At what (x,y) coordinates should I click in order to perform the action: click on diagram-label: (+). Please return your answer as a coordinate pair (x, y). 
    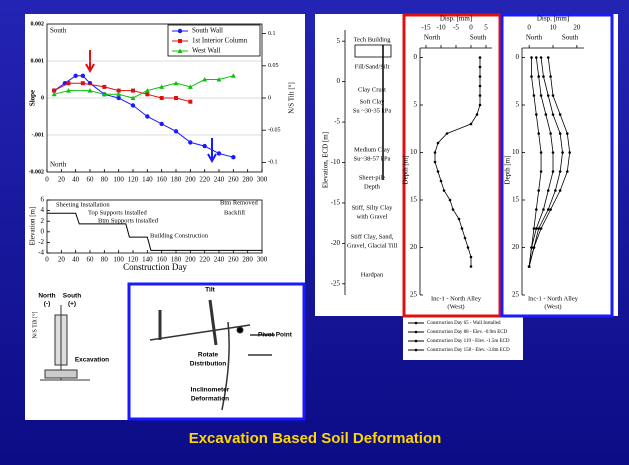
    Looking at the image, I should click on (72, 304).